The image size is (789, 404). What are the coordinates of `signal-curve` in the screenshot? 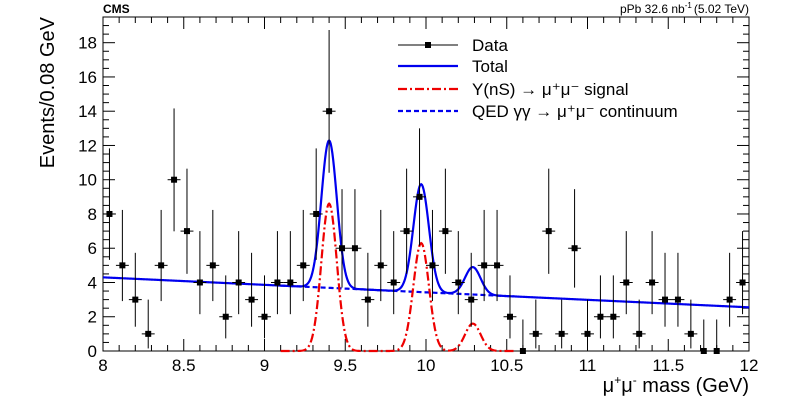 It's located at (397, 277).